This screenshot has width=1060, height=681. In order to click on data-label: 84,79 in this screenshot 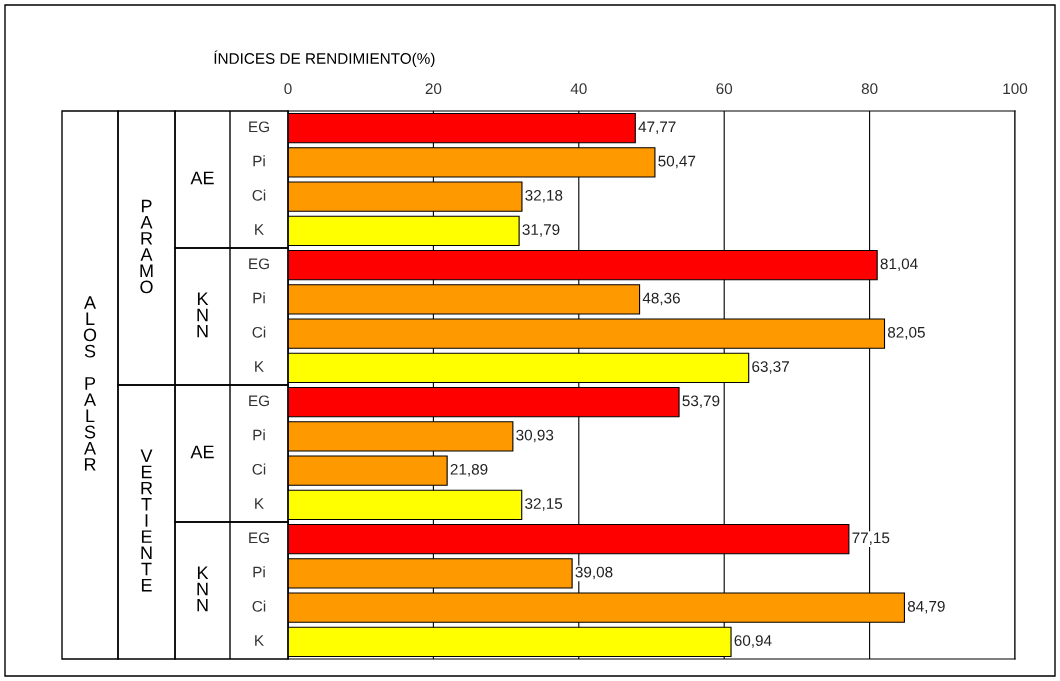, I will do `click(926, 607)`.